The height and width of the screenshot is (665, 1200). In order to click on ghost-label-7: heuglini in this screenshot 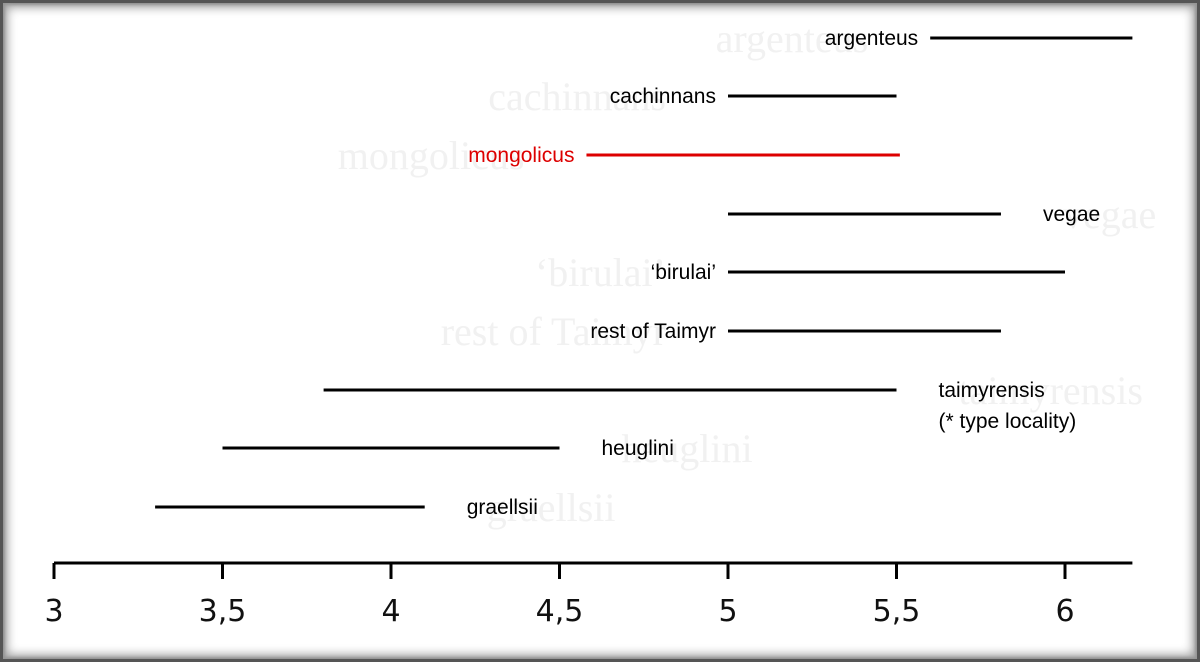, I will do `click(687, 448)`.